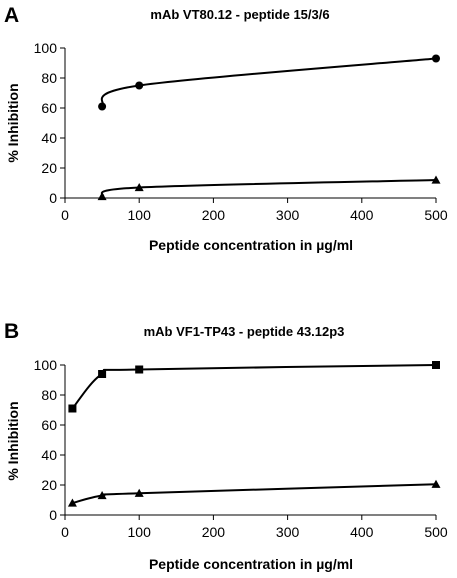 This screenshot has width=457, height=578. I want to click on panel-a-y-tick-label: 80, so click(49, 78).